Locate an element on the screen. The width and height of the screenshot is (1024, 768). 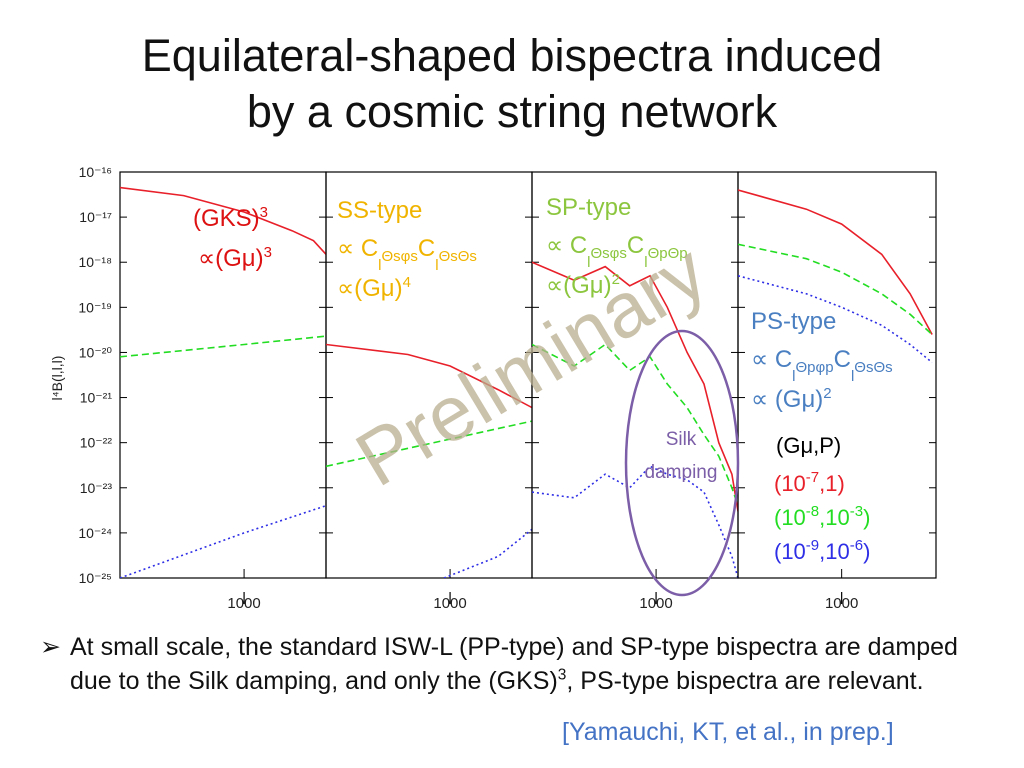
panel-frame is located at coordinates (837, 375).